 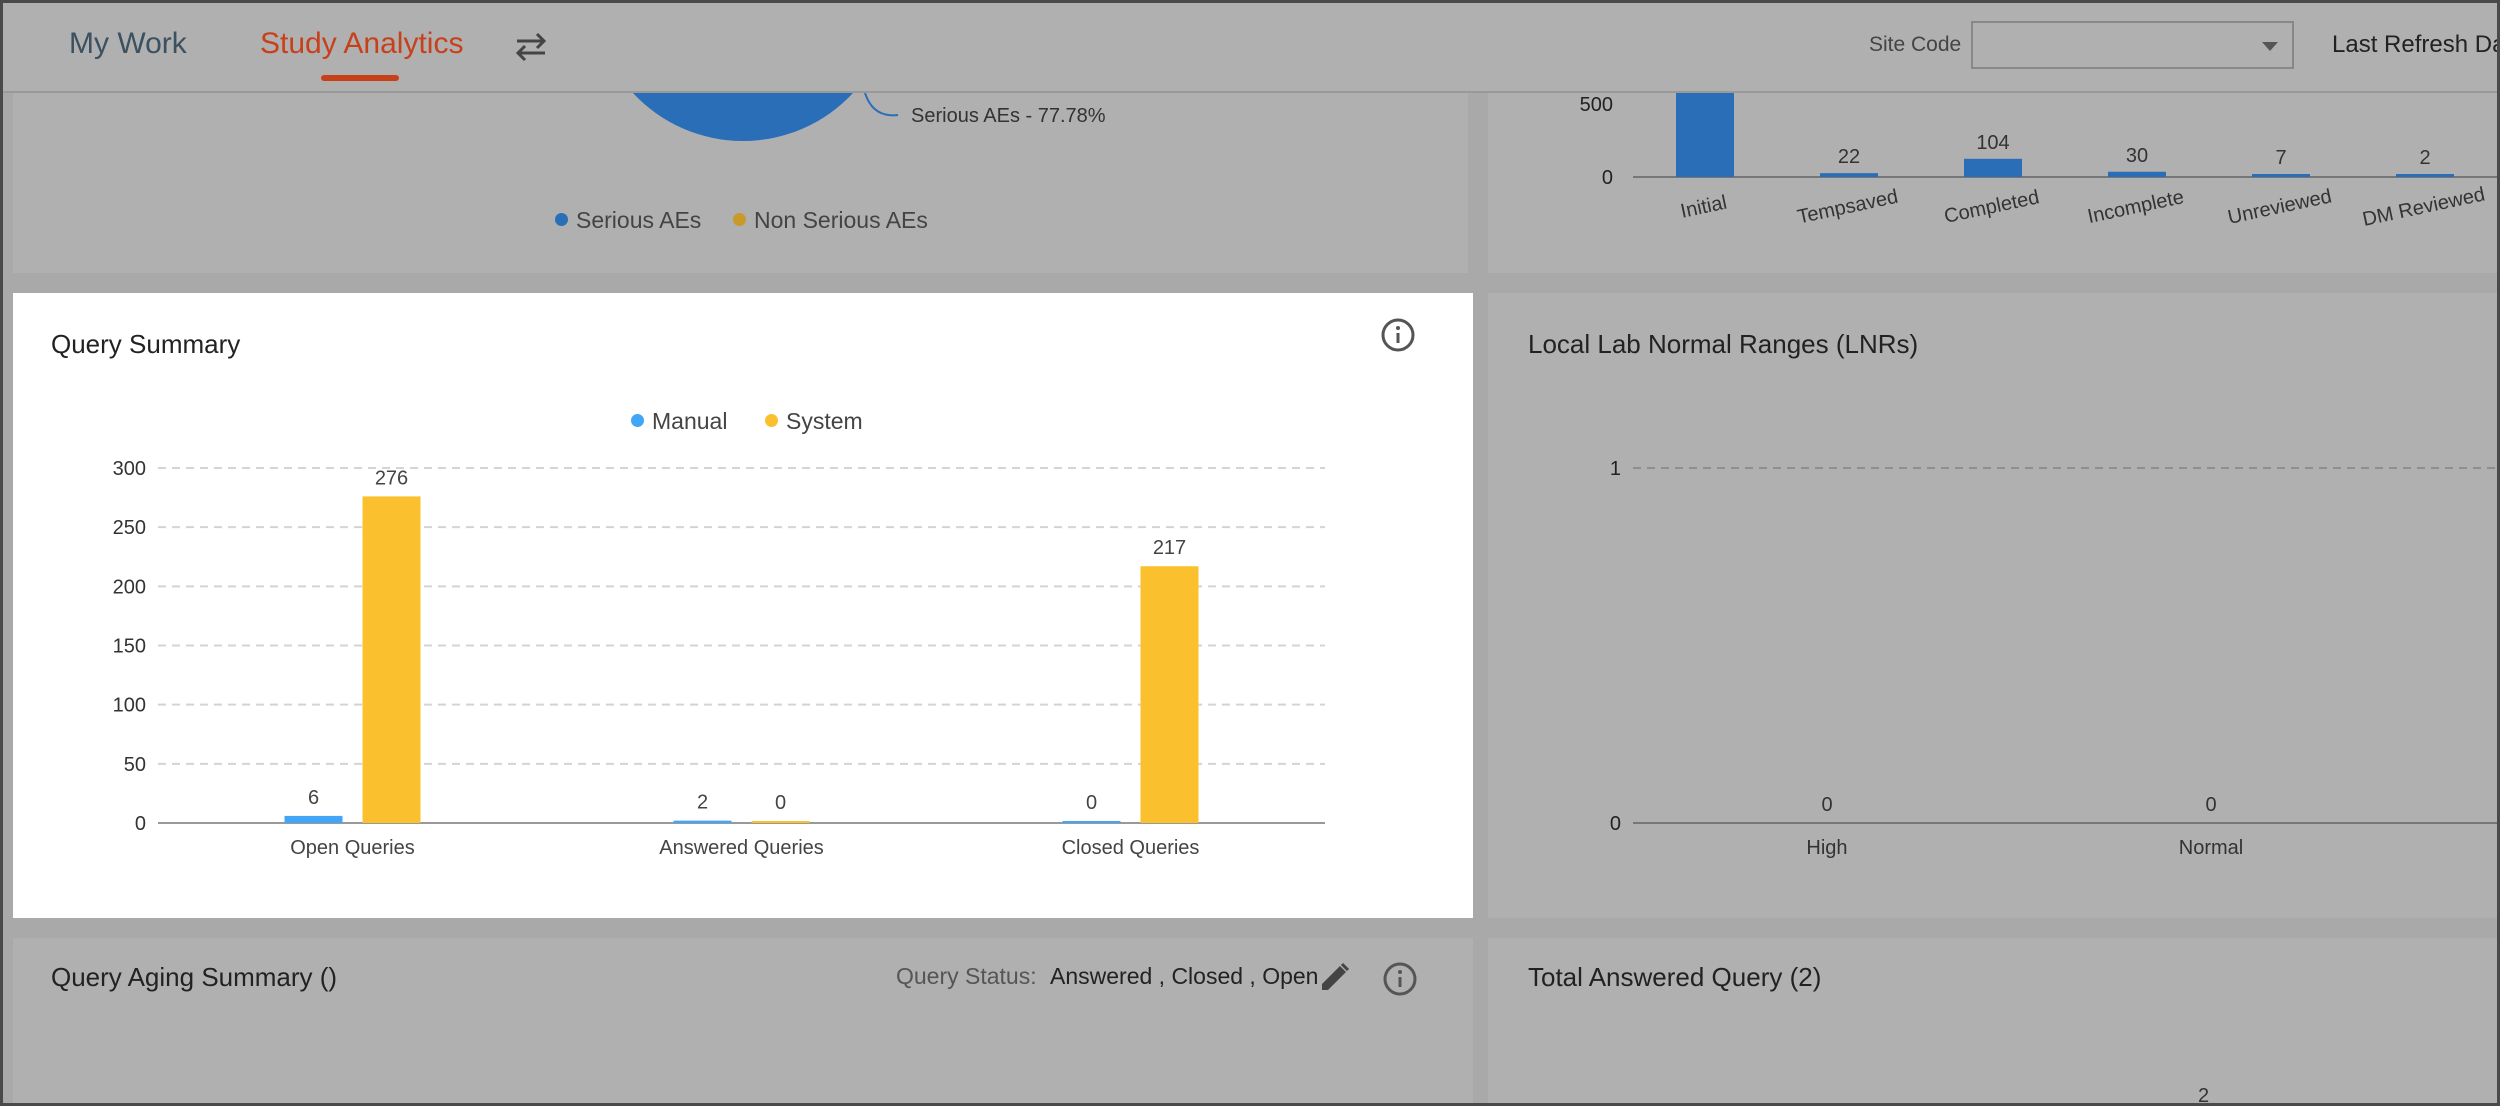 What do you see at coordinates (1826, 848) in the screenshot?
I see `x-tick-label: High` at bounding box center [1826, 848].